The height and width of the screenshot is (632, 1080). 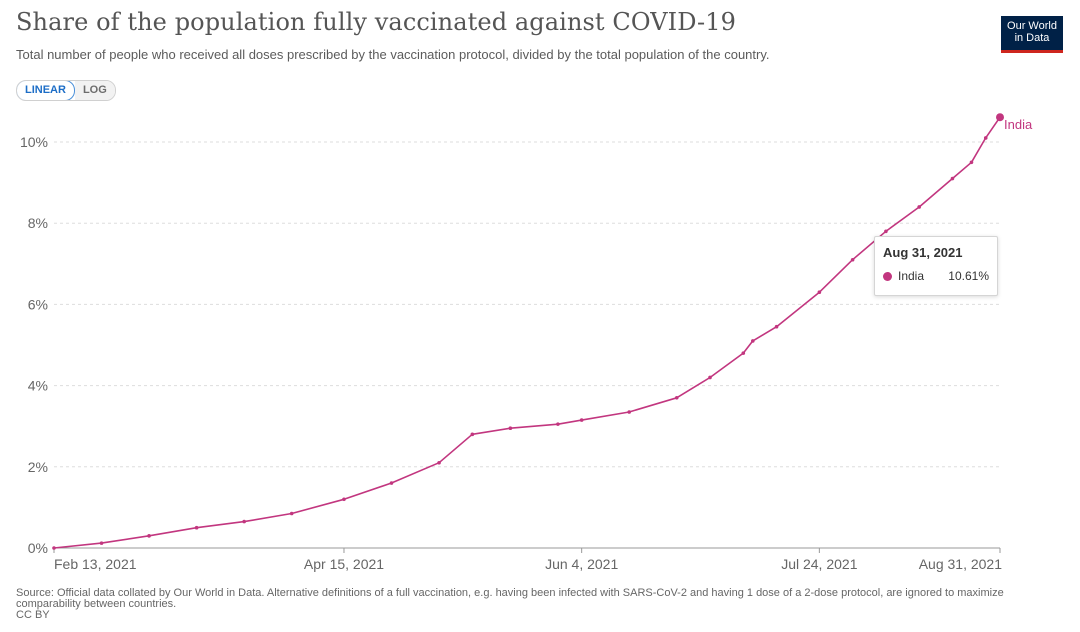 I want to click on x-tick-label: Feb 13, 2021, so click(x=95, y=564).